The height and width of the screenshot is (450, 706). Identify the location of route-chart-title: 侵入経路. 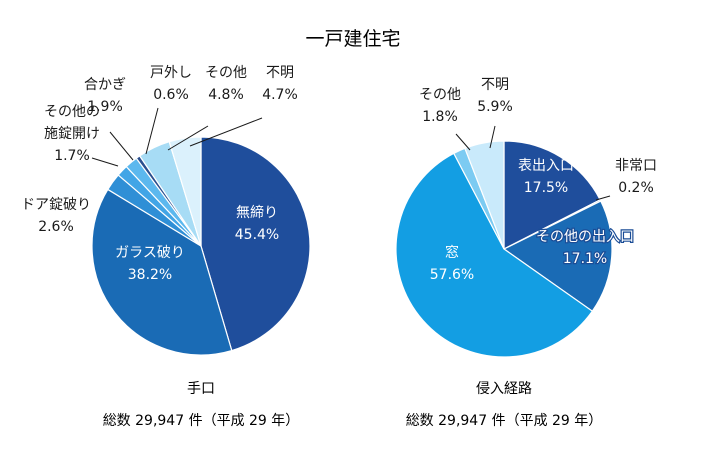
(504, 388).